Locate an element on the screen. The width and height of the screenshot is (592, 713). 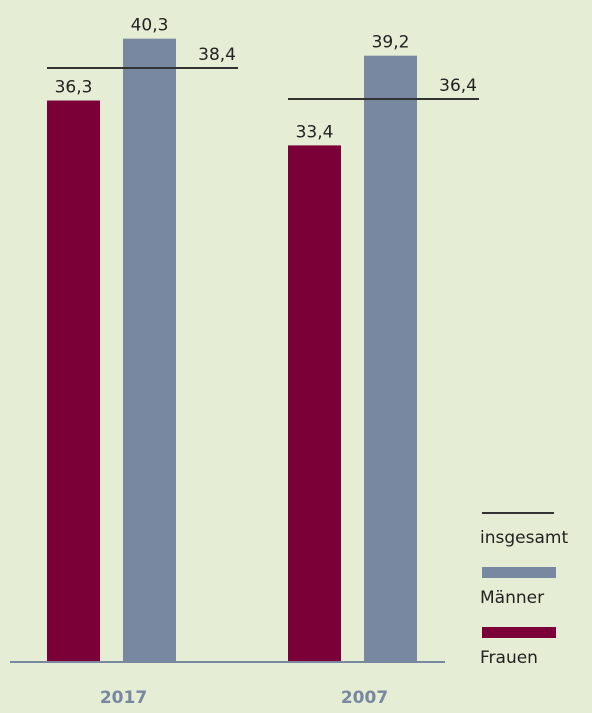
x-tick-label: 2007 is located at coordinates (364, 698).